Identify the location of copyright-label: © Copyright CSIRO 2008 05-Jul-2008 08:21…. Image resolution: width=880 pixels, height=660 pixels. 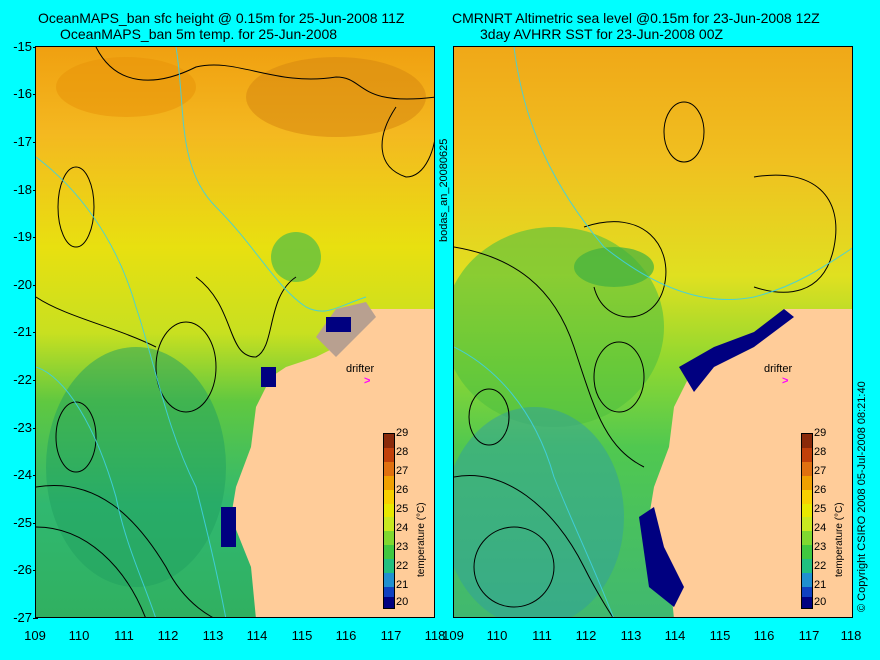
(862, 496).